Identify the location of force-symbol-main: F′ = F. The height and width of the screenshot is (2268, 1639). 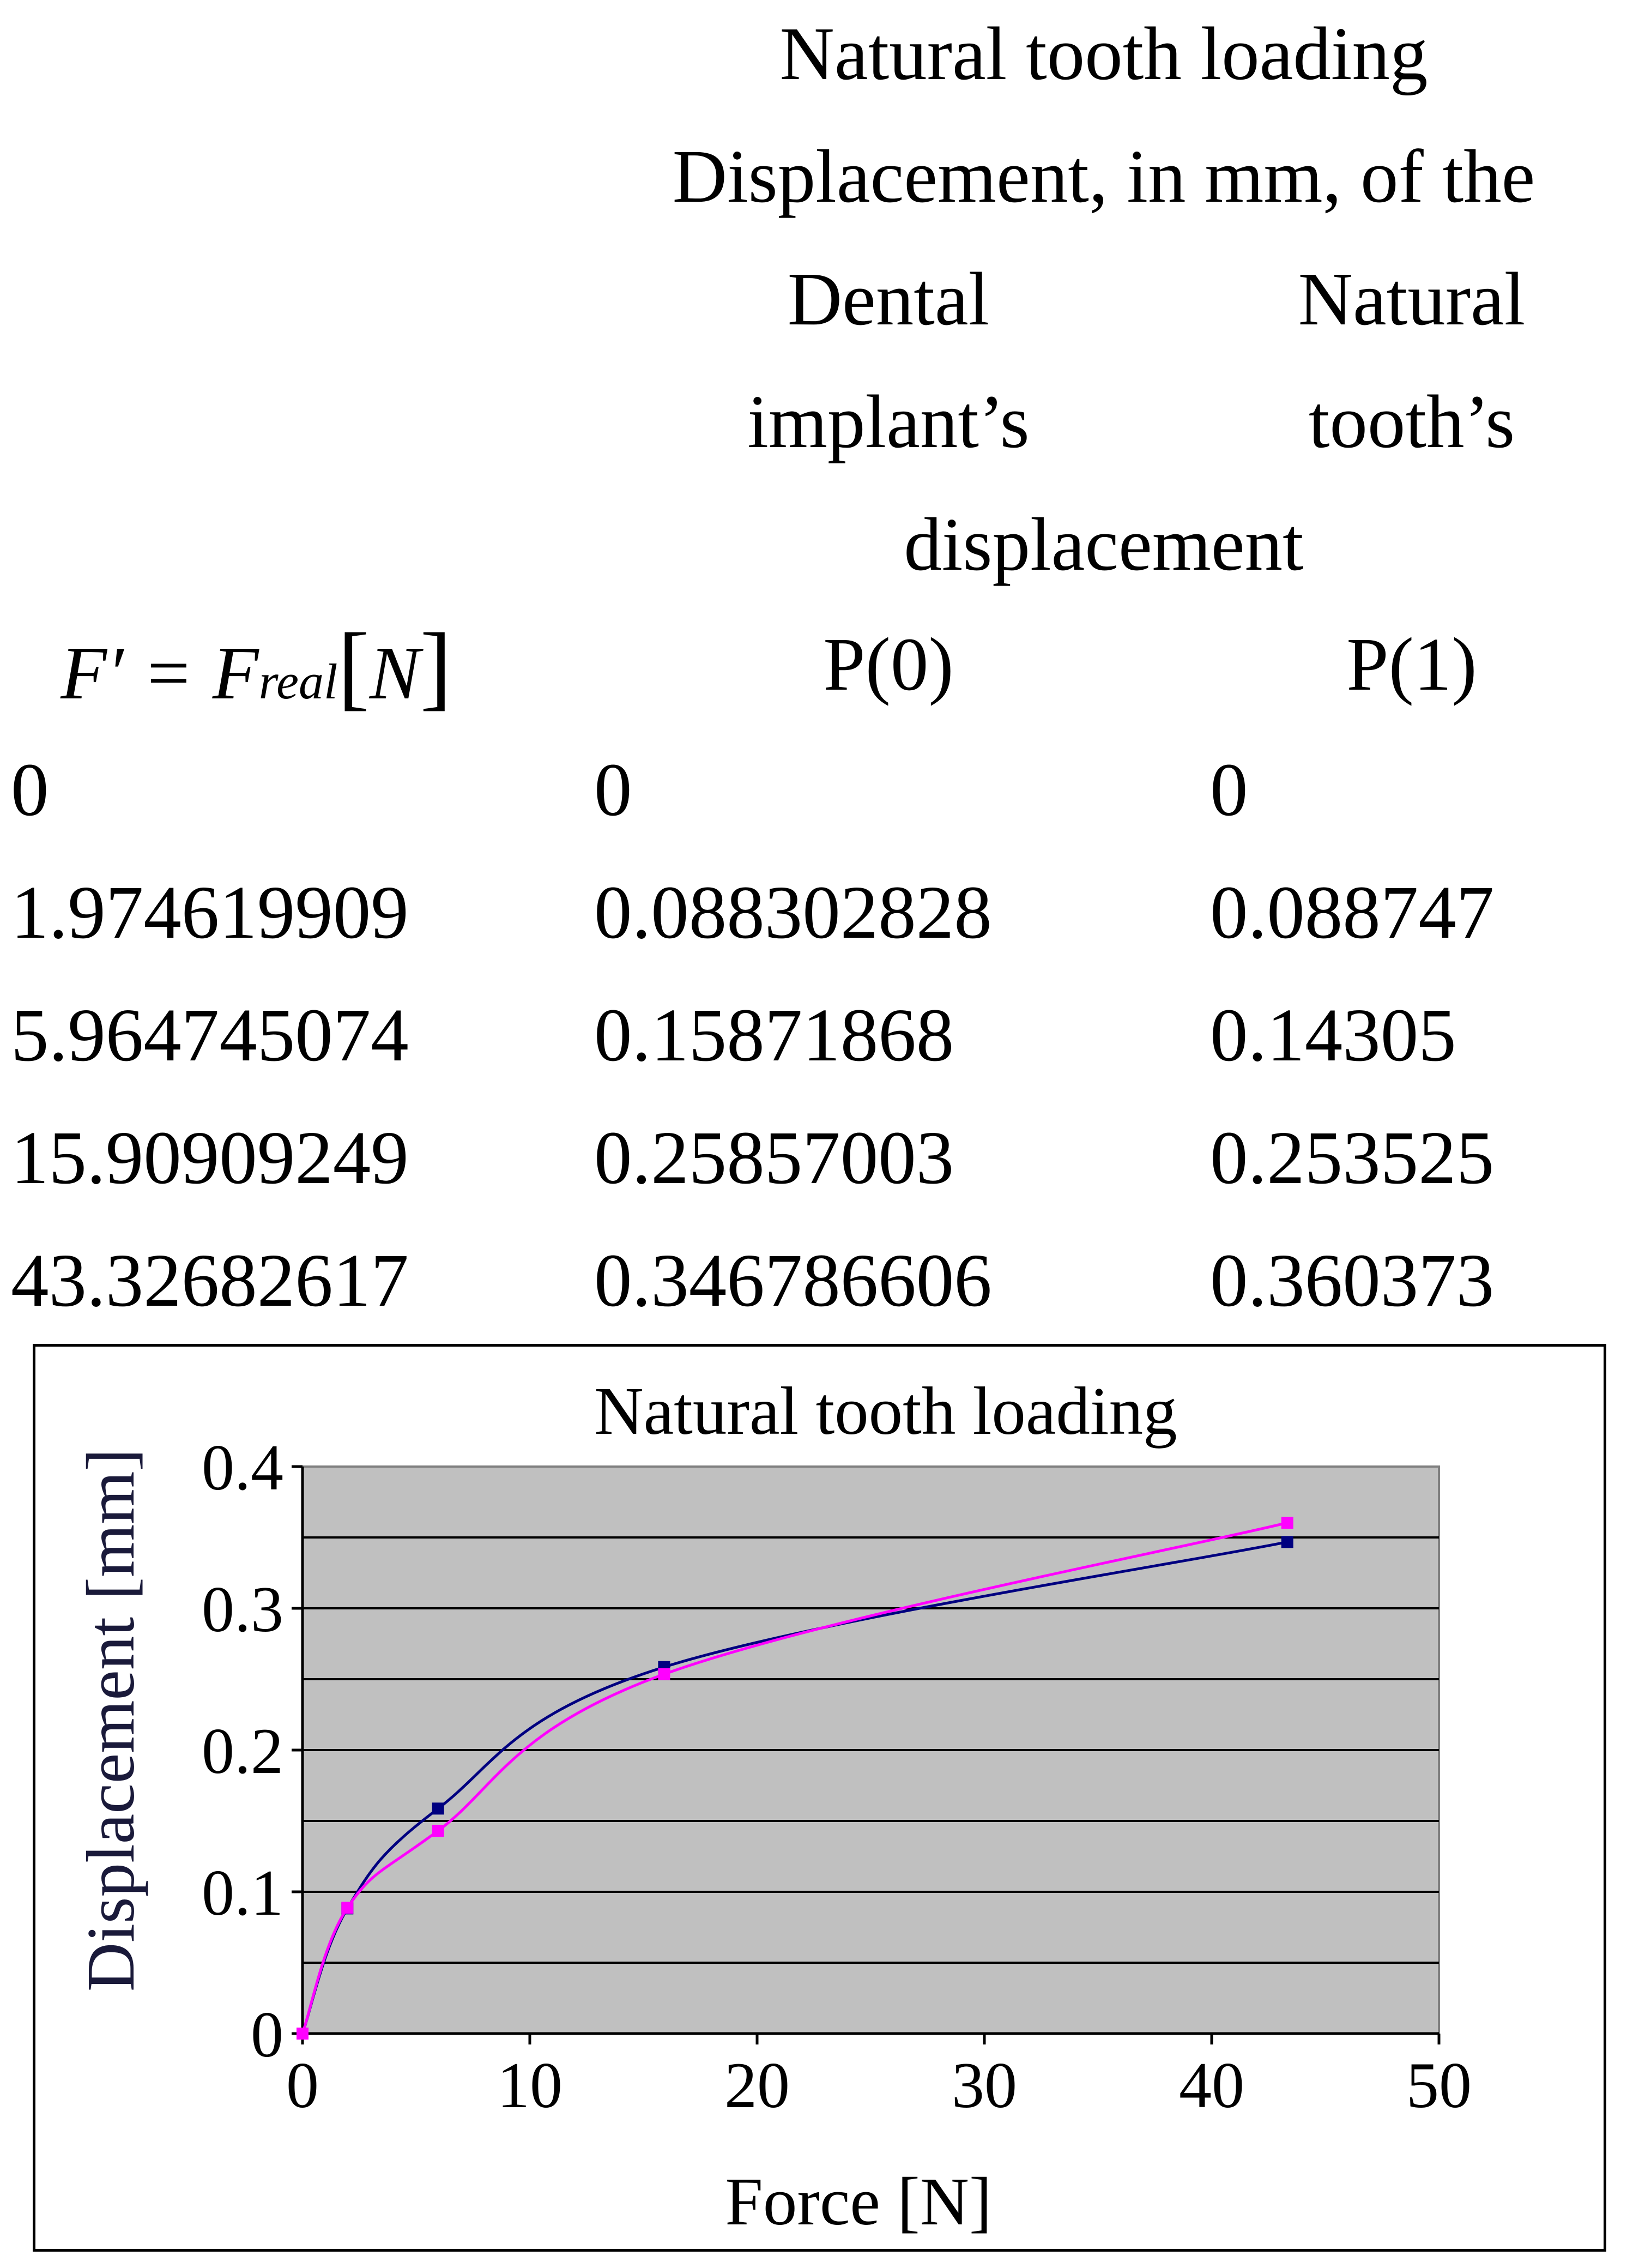
(160, 673).